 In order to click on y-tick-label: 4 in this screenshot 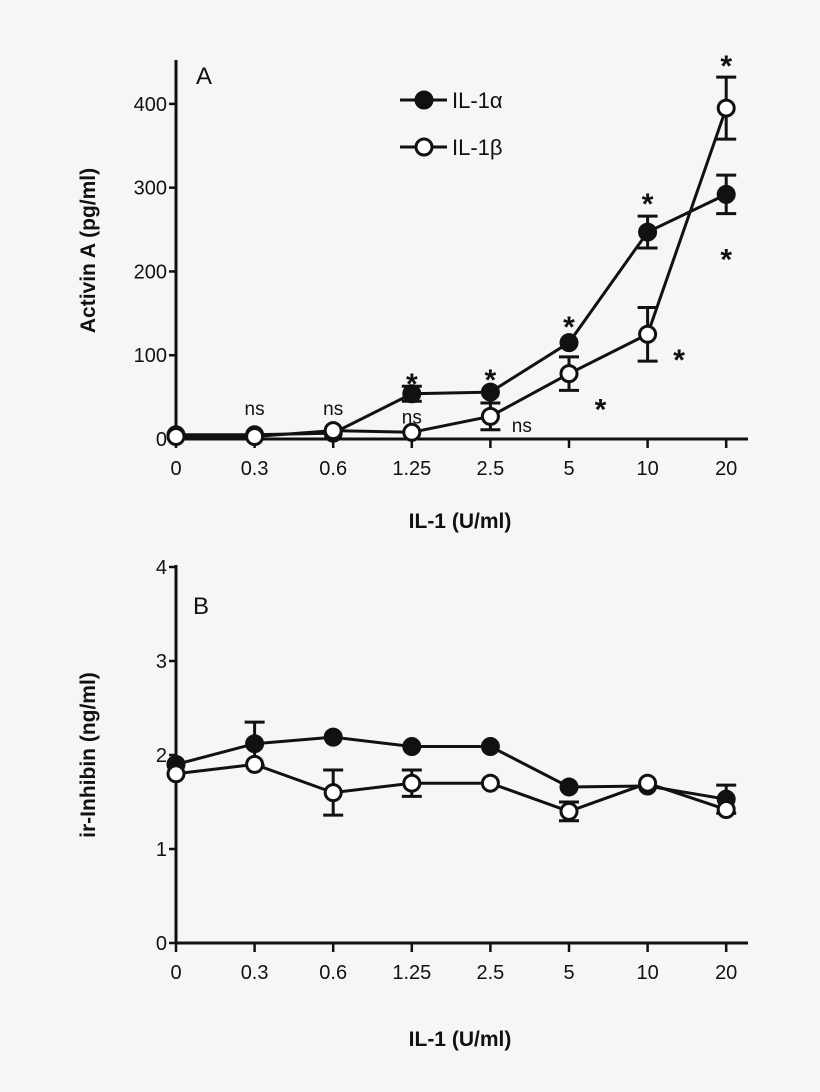, I will do `click(161, 568)`.